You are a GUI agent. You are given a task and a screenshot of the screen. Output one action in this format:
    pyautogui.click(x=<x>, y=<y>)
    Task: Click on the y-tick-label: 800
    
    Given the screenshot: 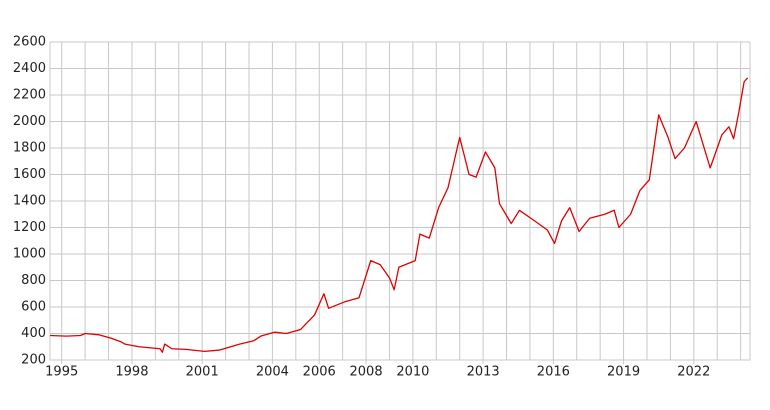 What is the action you would take?
    pyautogui.click(x=33, y=280)
    